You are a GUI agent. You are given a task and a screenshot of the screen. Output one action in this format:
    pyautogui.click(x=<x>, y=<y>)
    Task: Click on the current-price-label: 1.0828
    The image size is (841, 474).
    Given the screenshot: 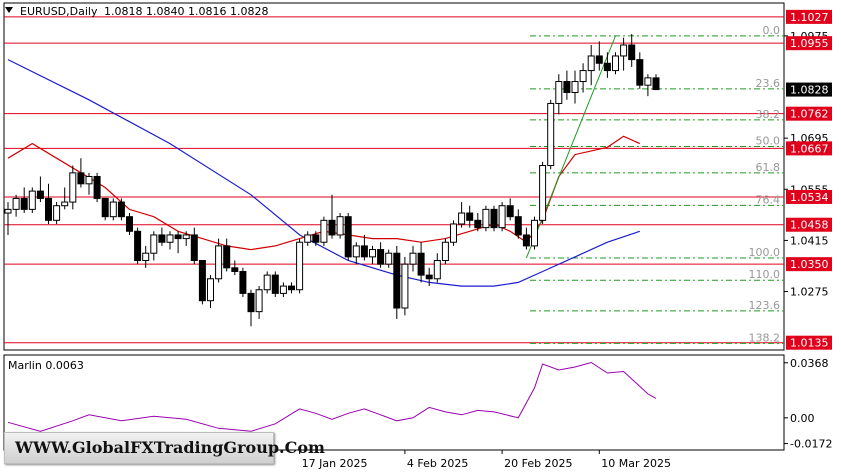 What is the action you would take?
    pyautogui.click(x=809, y=90)
    